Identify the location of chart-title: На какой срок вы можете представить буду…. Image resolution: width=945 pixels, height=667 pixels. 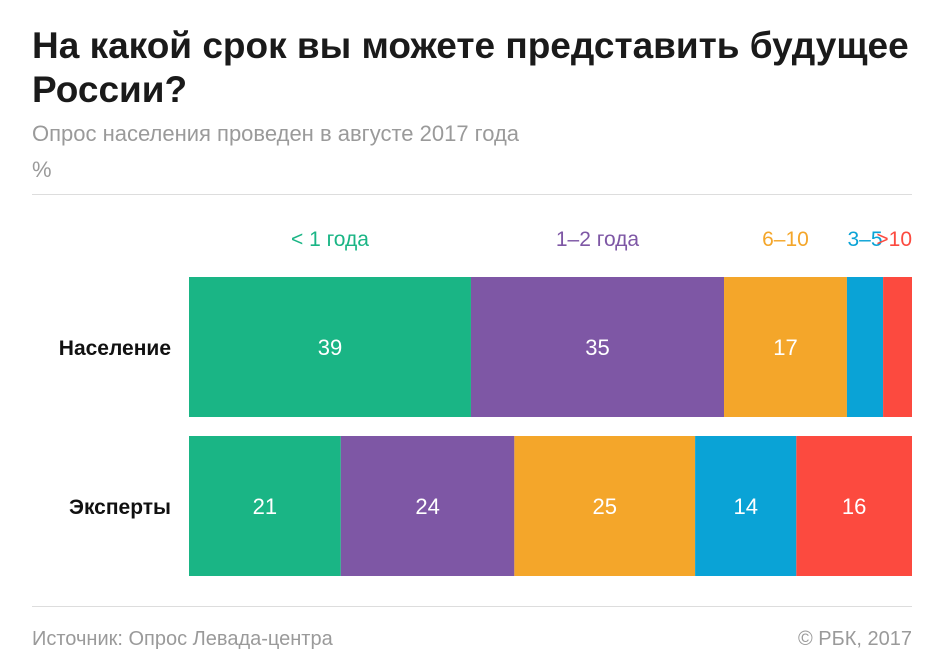
(470, 67).